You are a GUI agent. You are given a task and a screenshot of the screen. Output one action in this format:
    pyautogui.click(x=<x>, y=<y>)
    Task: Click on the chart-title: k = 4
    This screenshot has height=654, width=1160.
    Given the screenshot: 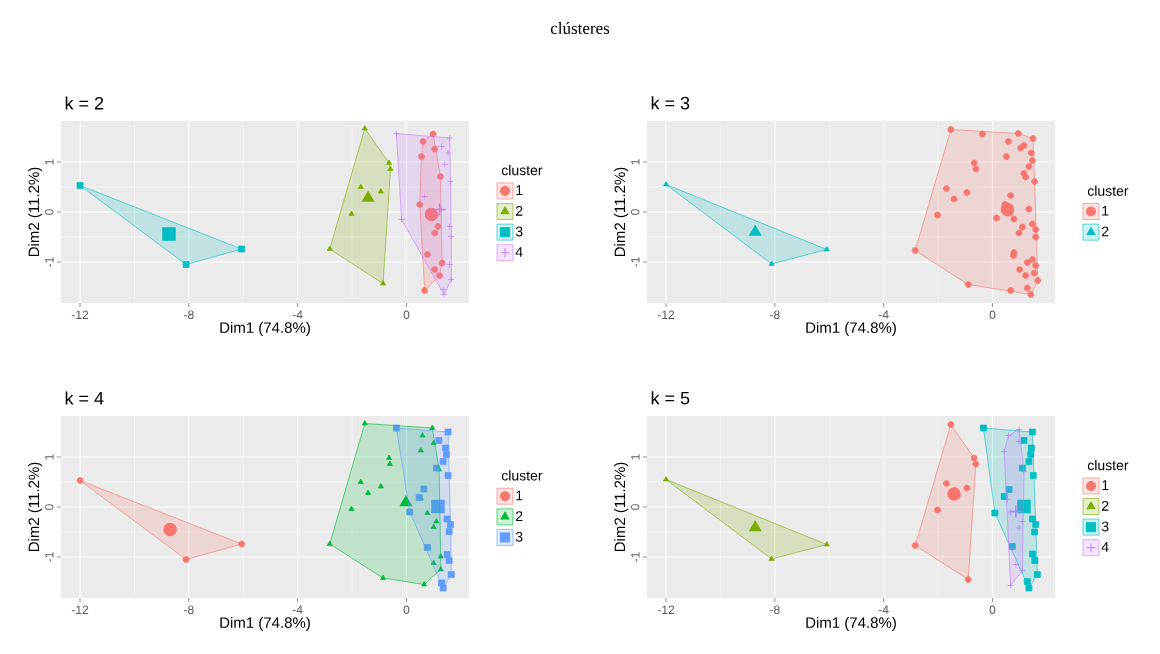 What is the action you would take?
    pyautogui.click(x=84, y=398)
    